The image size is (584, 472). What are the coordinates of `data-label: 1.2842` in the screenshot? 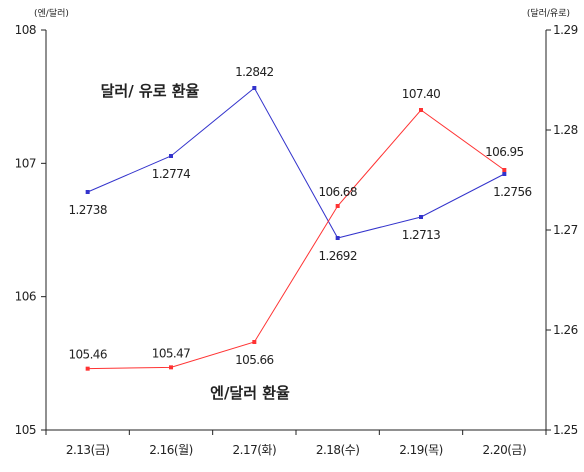 It's located at (254, 72).